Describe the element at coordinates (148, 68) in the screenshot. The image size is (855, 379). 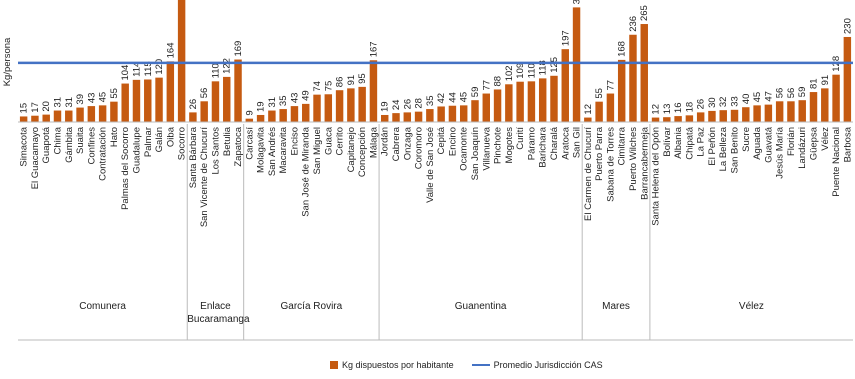
I see `value-label: 115` at that location.